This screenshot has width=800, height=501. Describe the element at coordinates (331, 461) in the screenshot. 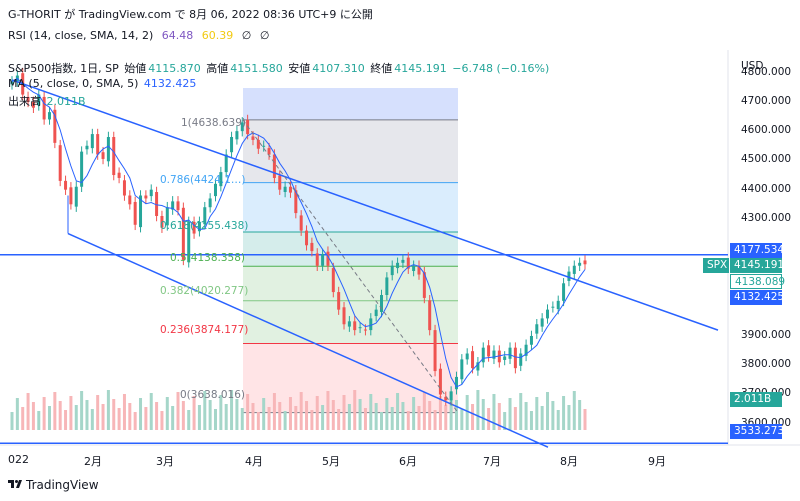

I see `time-axis-tick: 5月` at that location.